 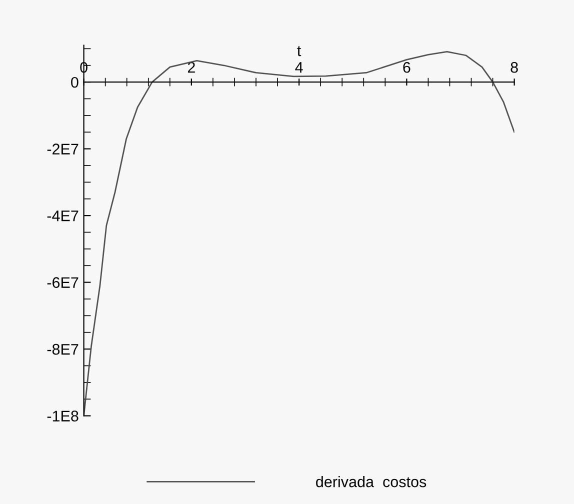 I want to click on y-tick-label: -6E7, so click(x=62, y=282).